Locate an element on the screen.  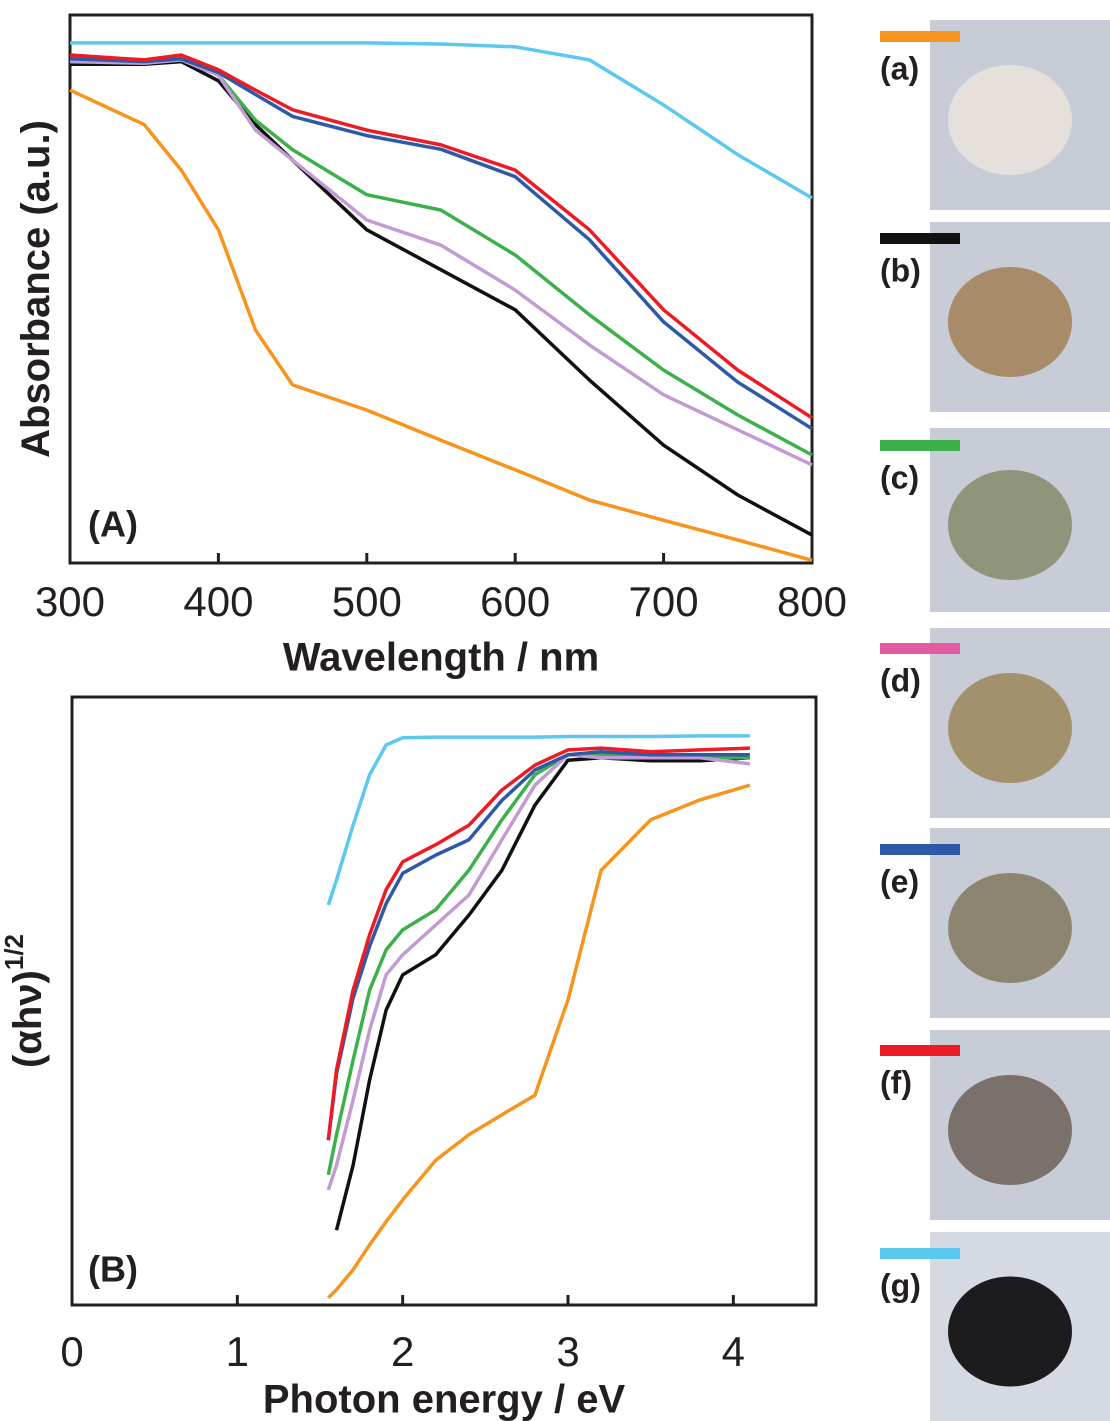
y-axis-label-main: Absorbance (a.u.) is located at coordinates (36, 289).